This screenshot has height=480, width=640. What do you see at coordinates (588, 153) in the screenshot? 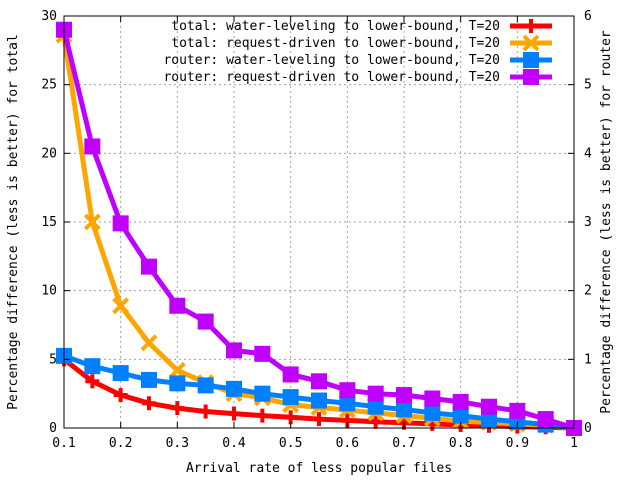
I see `y-right-tick-label: 4` at bounding box center [588, 153].